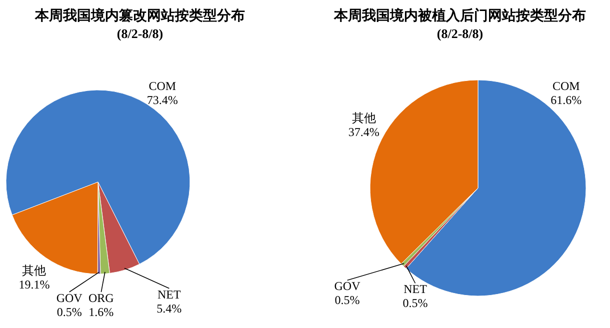 The width and height of the screenshot is (610, 328). I want to click on chart-title: 本周我国境内篡改网站按类型分布, so click(139, 15).